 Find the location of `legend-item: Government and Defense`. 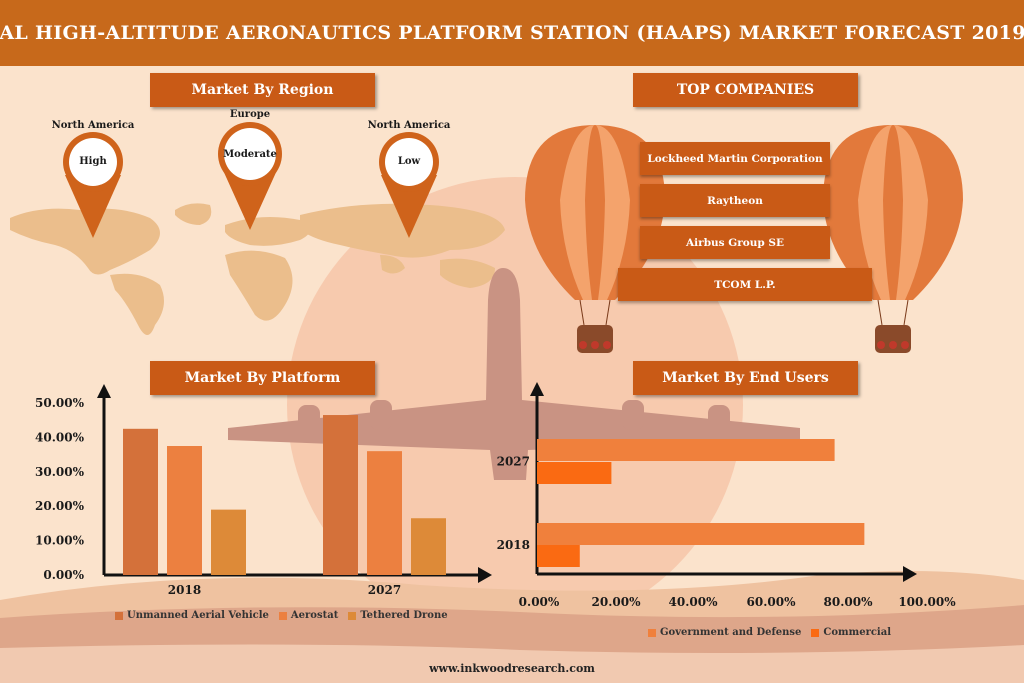

legend-item: Government and Defense is located at coordinates (724, 632).